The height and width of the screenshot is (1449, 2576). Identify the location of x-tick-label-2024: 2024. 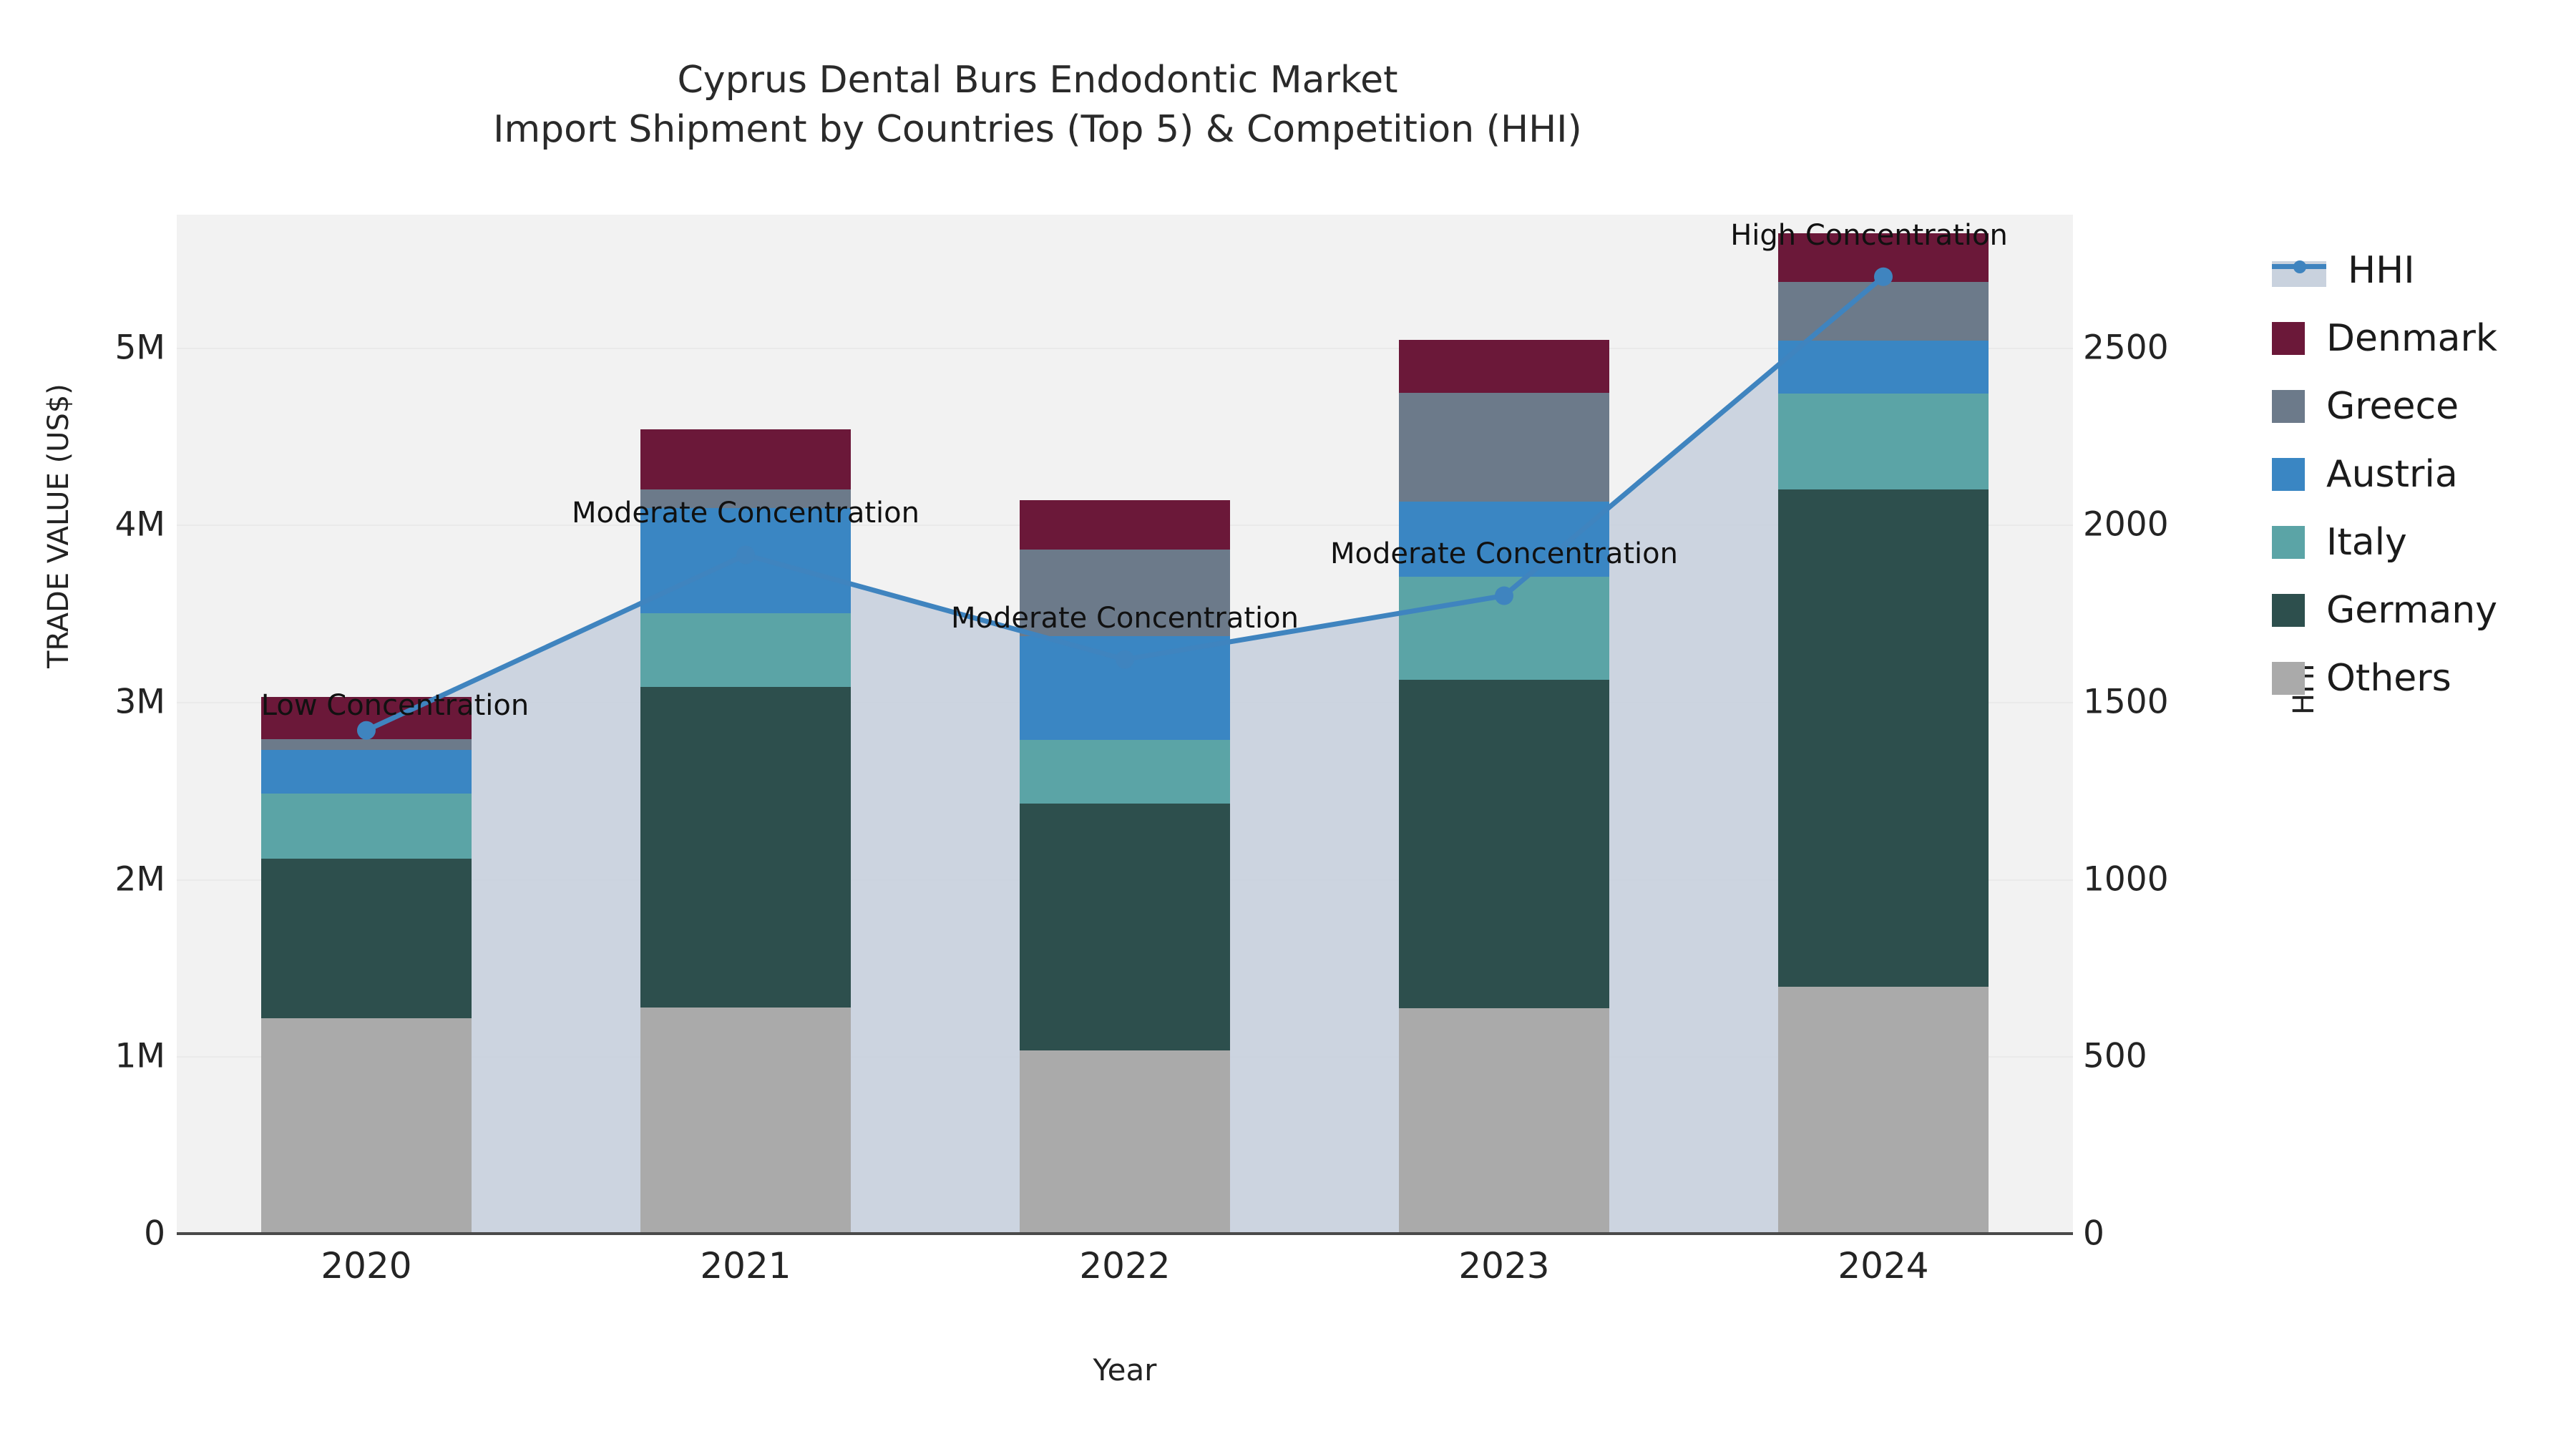
(1883, 1266).